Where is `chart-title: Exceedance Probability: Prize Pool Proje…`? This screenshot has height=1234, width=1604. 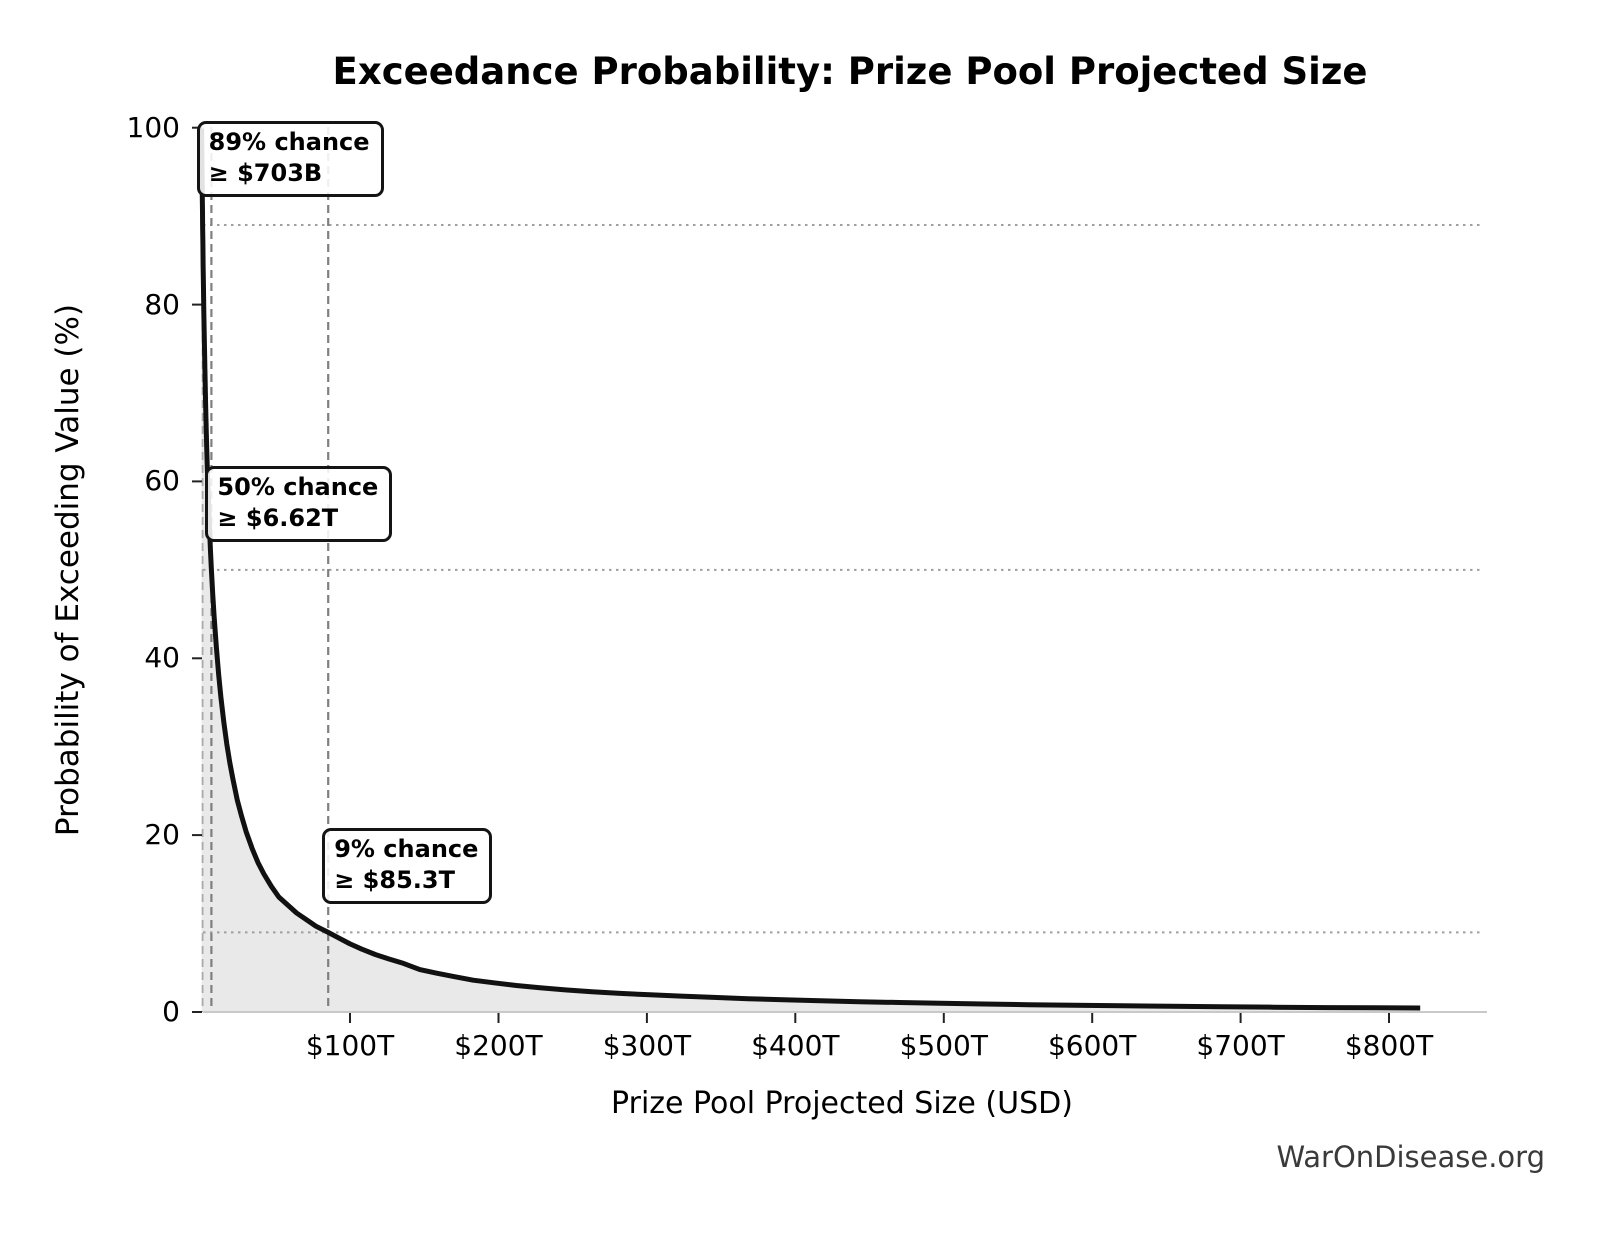 chart-title: Exceedance Probability: Prize Pool Proje… is located at coordinates (850, 71).